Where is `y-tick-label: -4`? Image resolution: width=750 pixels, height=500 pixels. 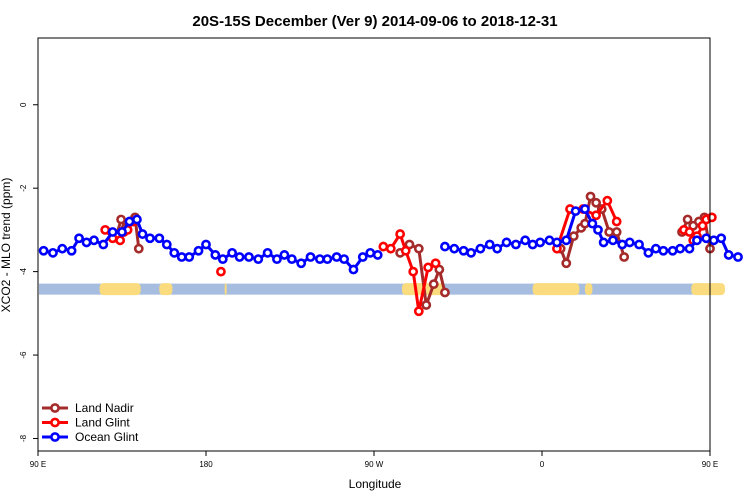 y-tick-label: -4 is located at coordinates (23, 272).